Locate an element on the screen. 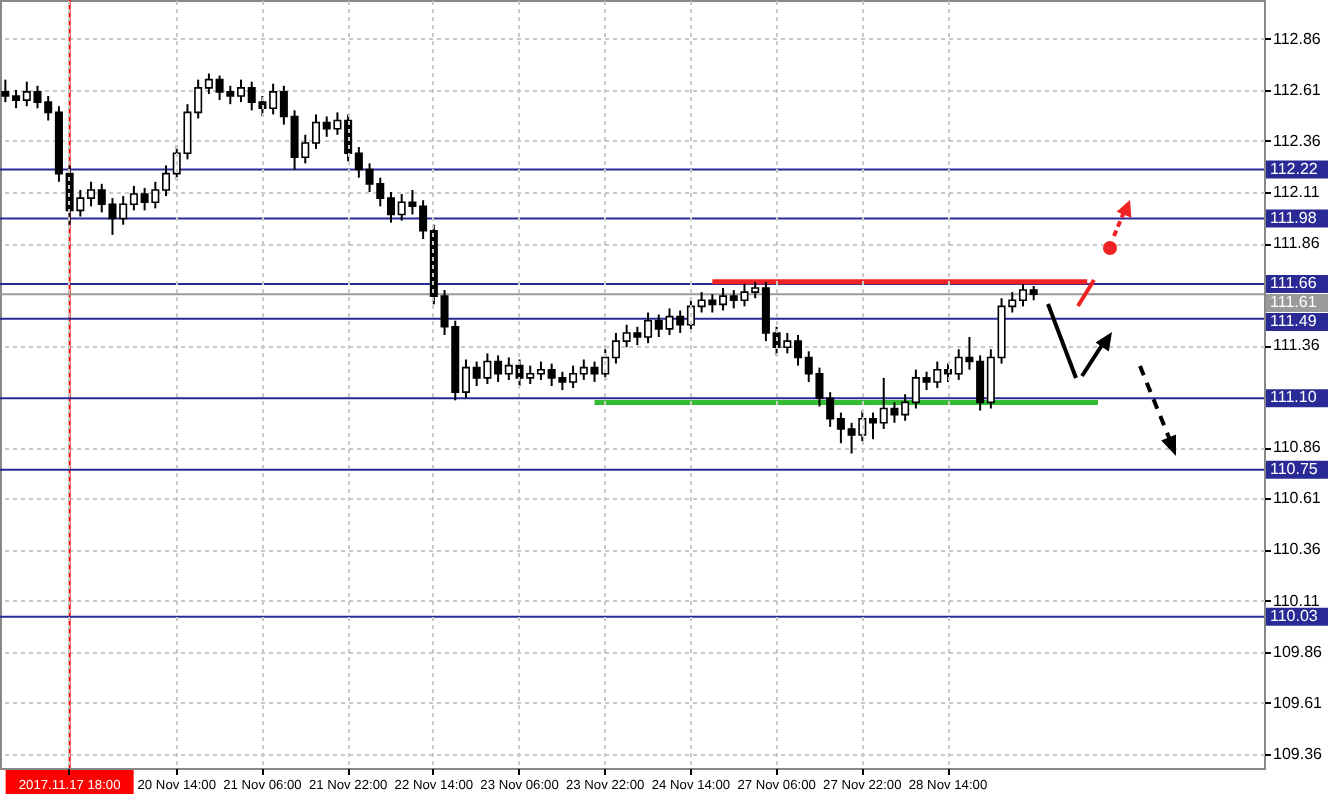  ref-line-label: 110.03 is located at coordinates (1294, 615).